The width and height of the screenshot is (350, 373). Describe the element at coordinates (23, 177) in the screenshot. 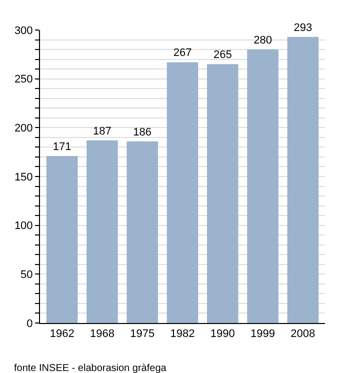

I see `y-tick-label: 150` at that location.